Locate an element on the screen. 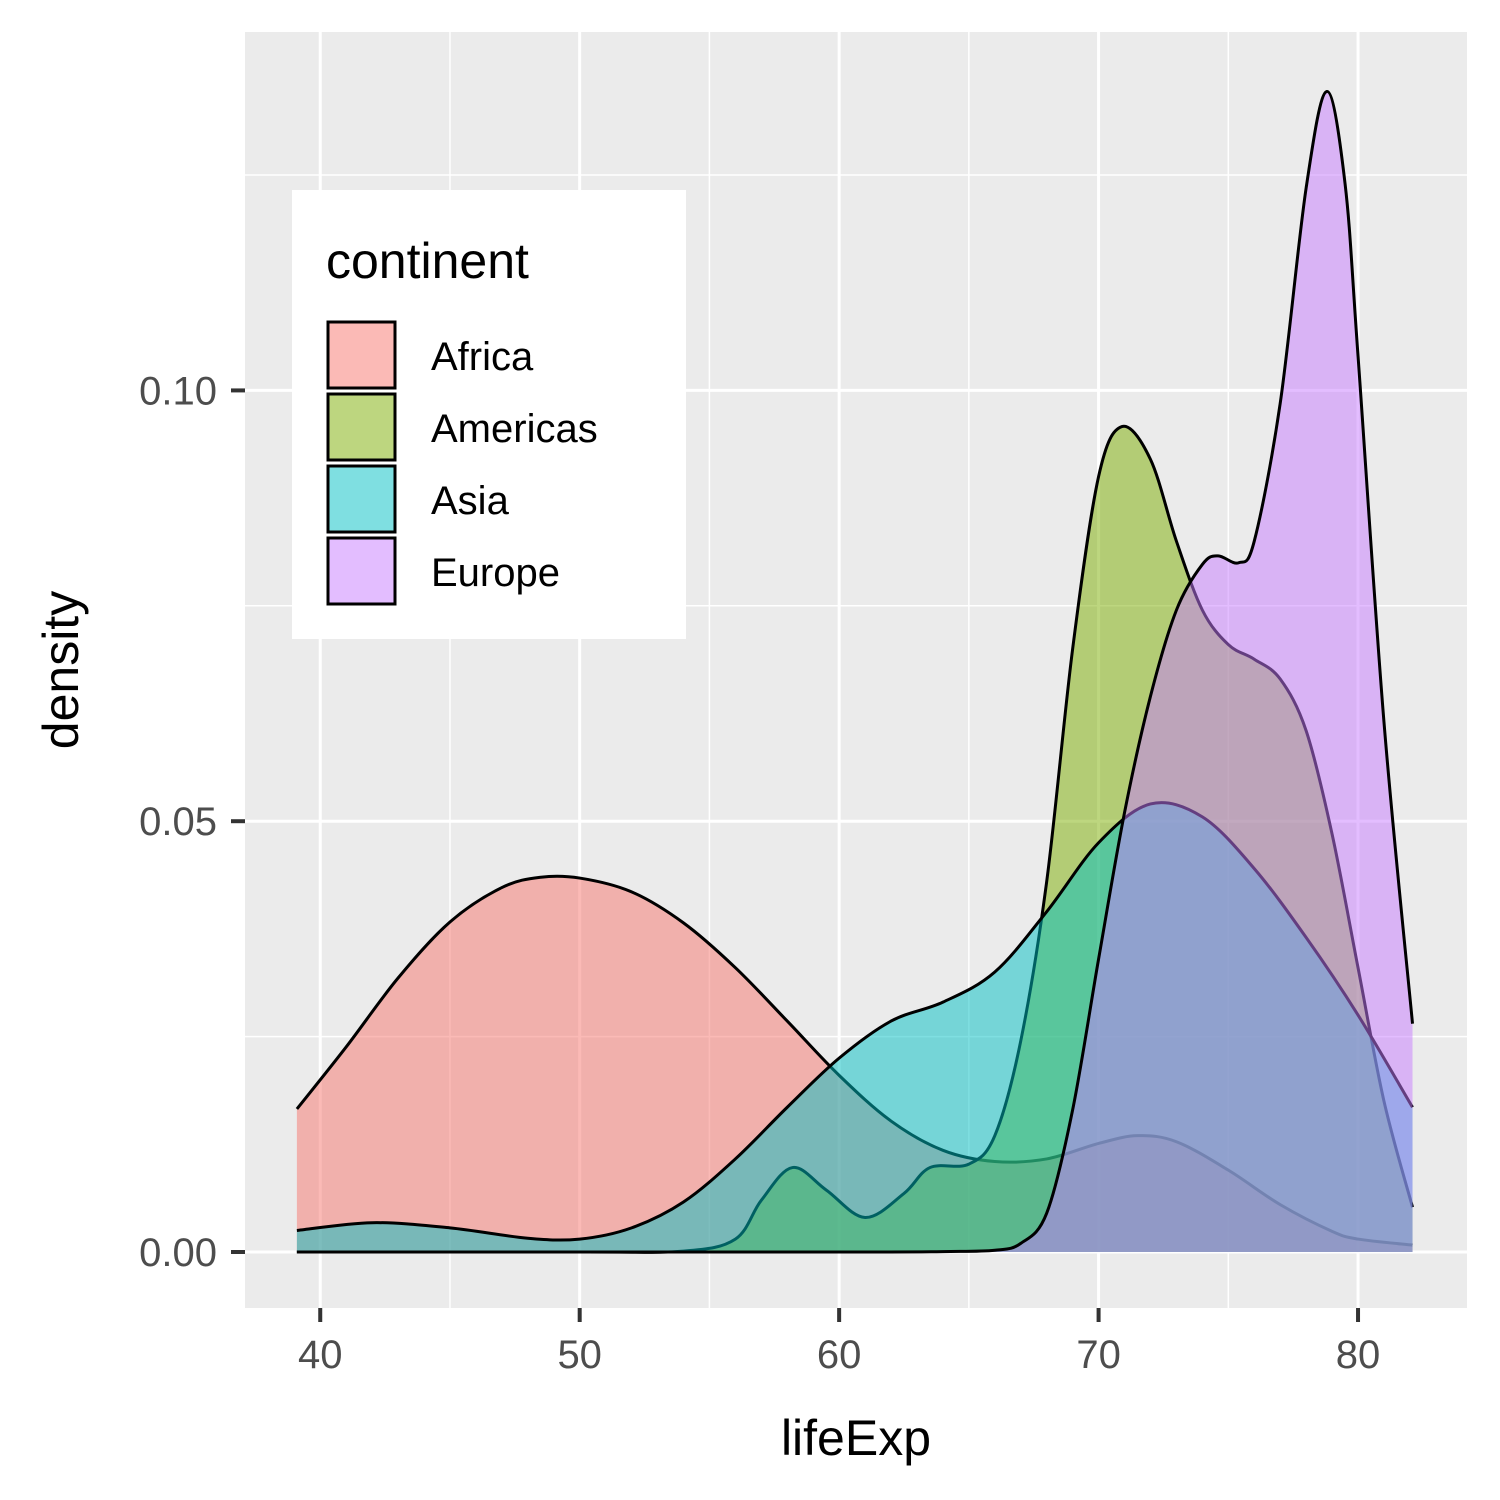  legend-label-asia: Asia is located at coordinates (470, 501).